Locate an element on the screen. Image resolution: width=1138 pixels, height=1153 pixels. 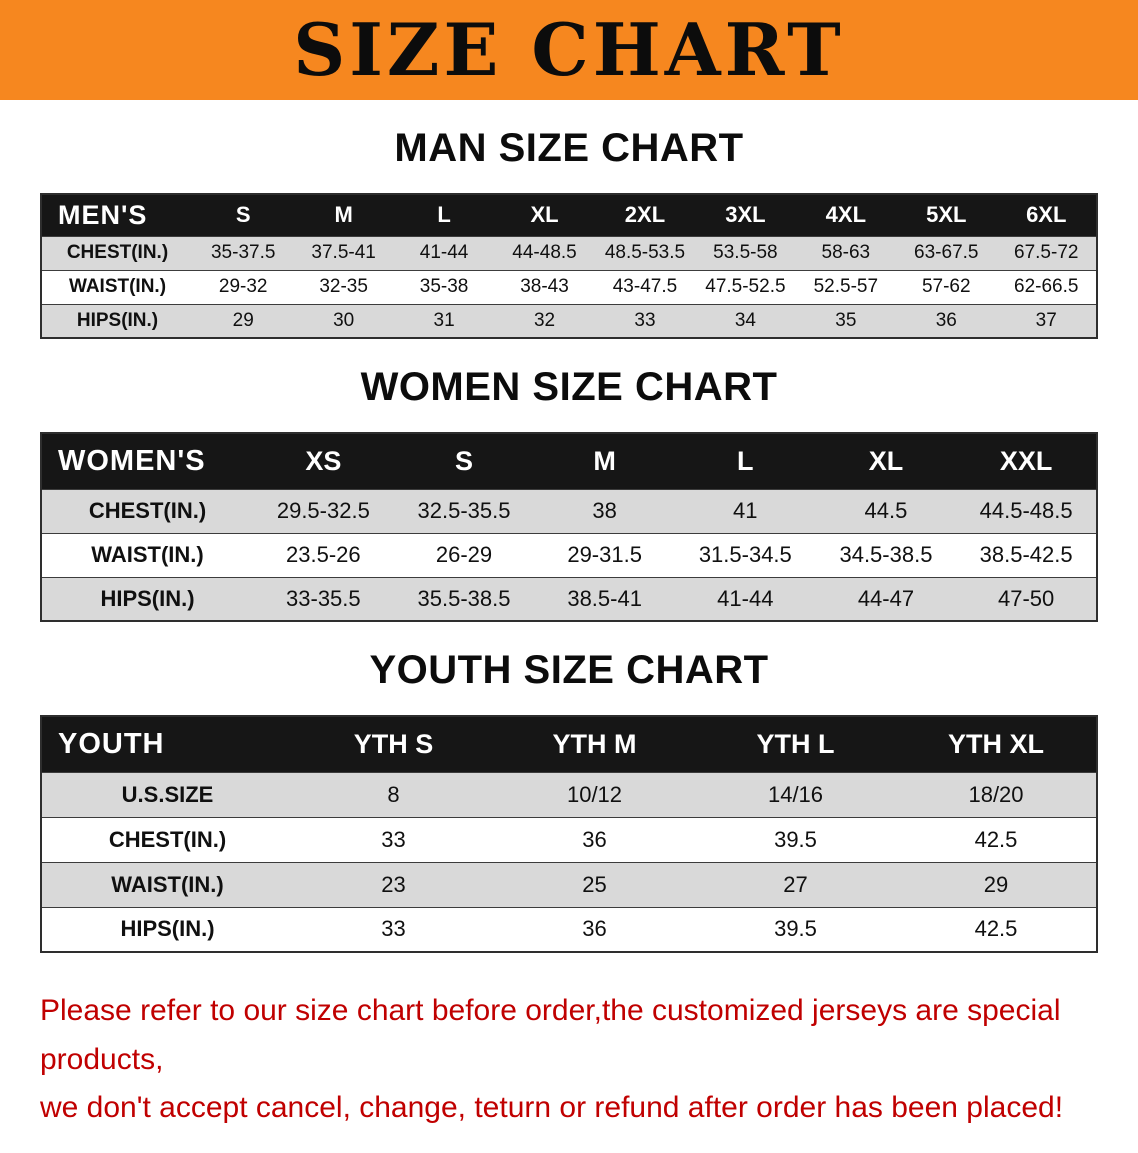
row-label: U.S.SIZE is located at coordinates (167, 794).